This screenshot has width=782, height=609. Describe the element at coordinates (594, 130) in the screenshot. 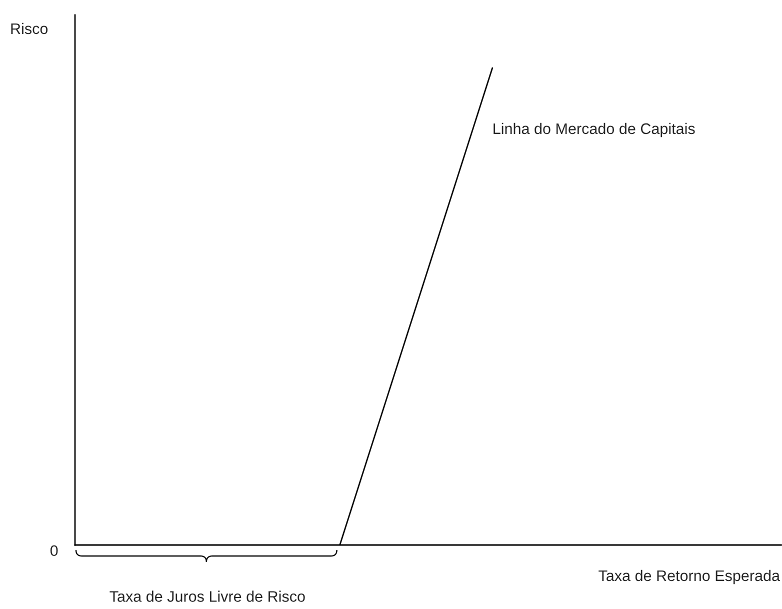

I see `series-label: Linha do Mercado de Capitais` at that location.